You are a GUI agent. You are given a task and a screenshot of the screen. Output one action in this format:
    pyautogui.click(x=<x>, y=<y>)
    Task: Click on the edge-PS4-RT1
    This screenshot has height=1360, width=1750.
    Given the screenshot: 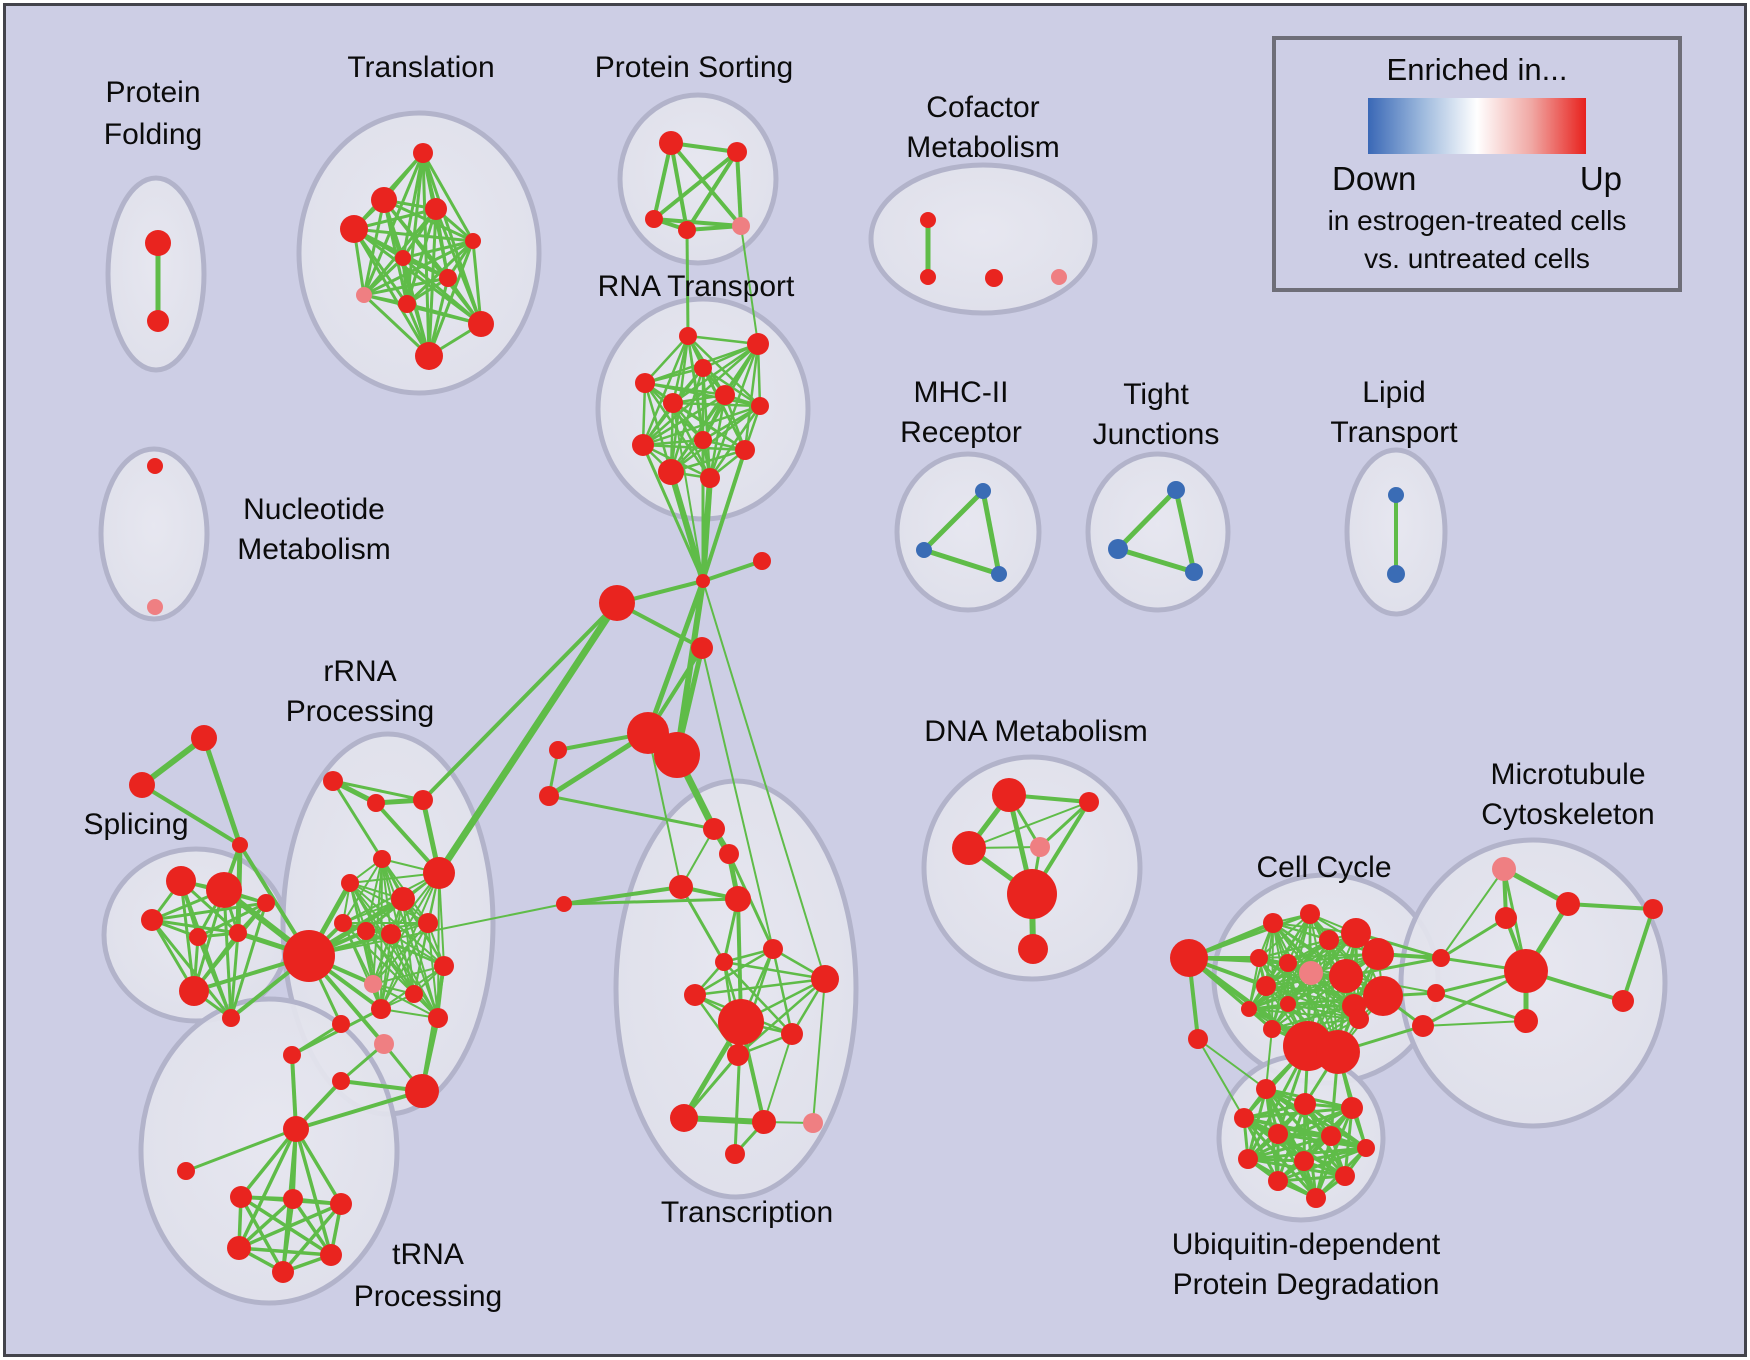 What is the action you would take?
    pyautogui.click(x=687, y=283)
    